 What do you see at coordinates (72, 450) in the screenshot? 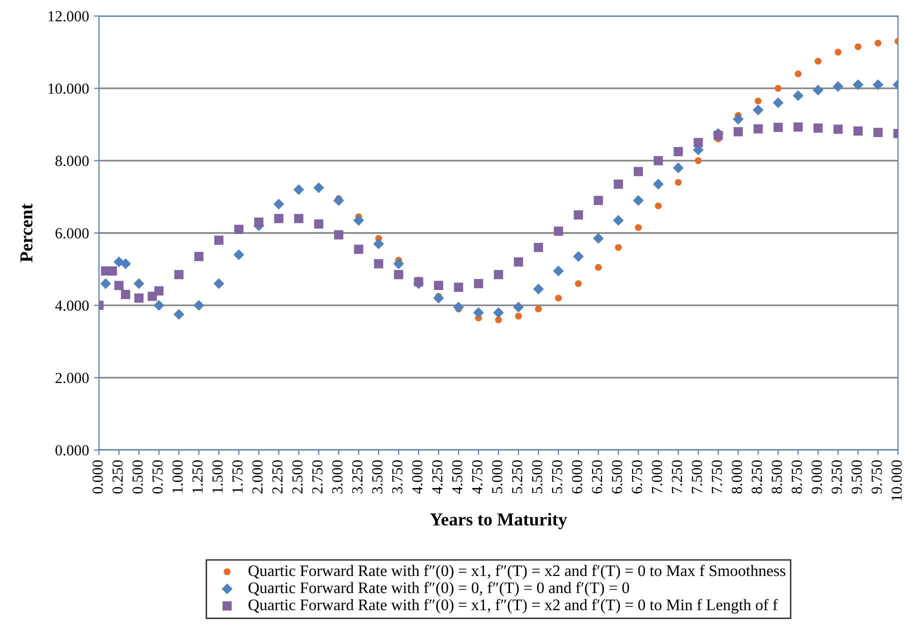
I see `y-tick-label: 0.000` at bounding box center [72, 450].